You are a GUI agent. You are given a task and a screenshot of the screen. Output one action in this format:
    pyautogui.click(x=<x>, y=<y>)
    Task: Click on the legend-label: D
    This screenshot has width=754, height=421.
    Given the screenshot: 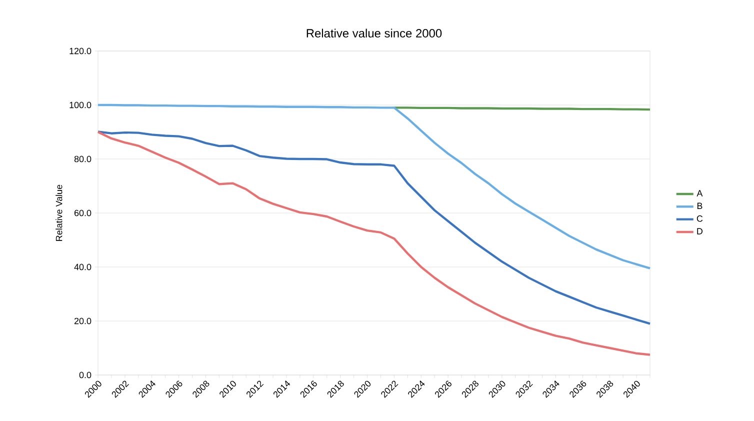 What is the action you would take?
    pyautogui.click(x=700, y=231)
    